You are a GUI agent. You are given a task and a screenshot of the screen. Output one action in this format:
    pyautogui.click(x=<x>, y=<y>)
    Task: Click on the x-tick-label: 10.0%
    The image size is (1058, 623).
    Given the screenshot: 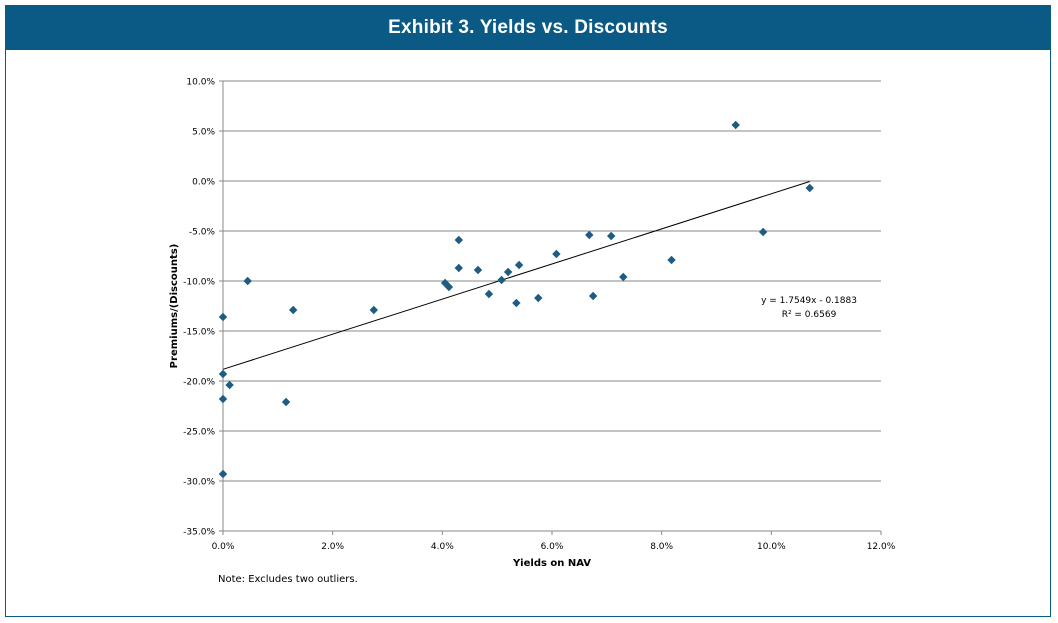 What is the action you would take?
    pyautogui.click(x=771, y=547)
    